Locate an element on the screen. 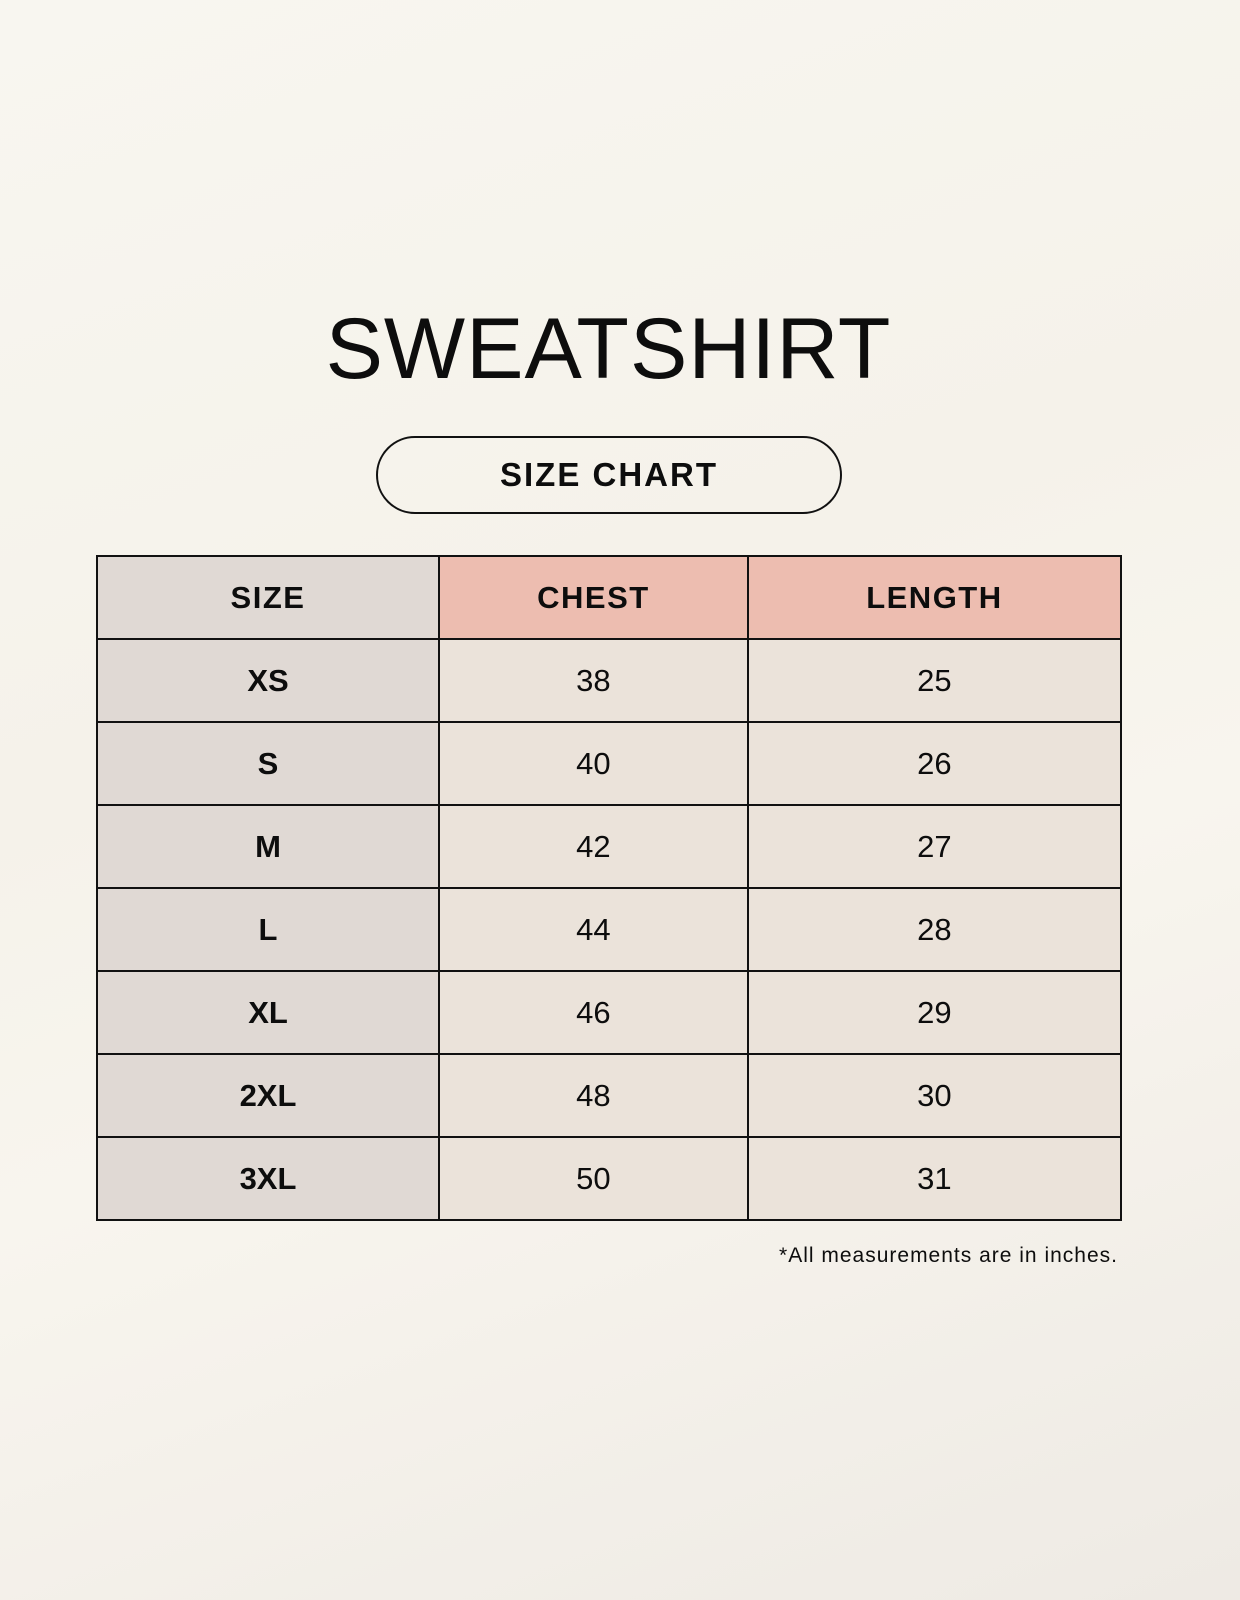 The image size is (1240, 1600). cell-chest: 42 is located at coordinates (593, 846).